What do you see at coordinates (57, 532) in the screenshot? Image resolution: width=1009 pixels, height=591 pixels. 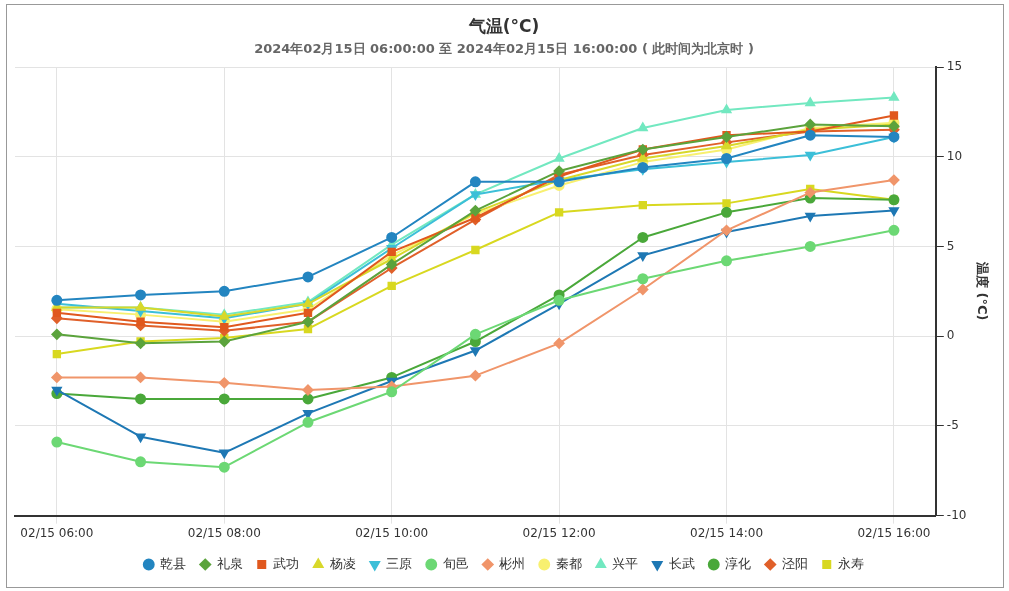 I see `x-tick-label: 02/15 06:00` at bounding box center [57, 532].